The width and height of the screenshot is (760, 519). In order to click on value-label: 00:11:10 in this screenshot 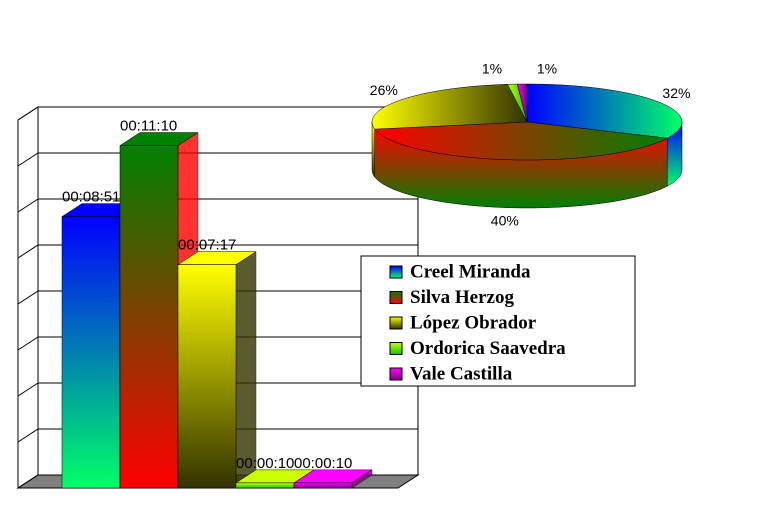, I will do `click(148, 126)`.